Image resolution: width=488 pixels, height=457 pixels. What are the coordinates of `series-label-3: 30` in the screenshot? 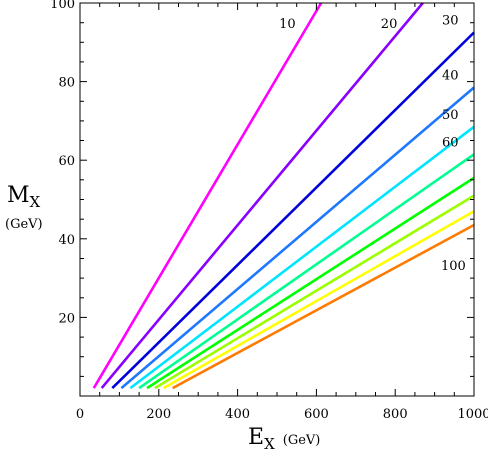 It's located at (450, 21).